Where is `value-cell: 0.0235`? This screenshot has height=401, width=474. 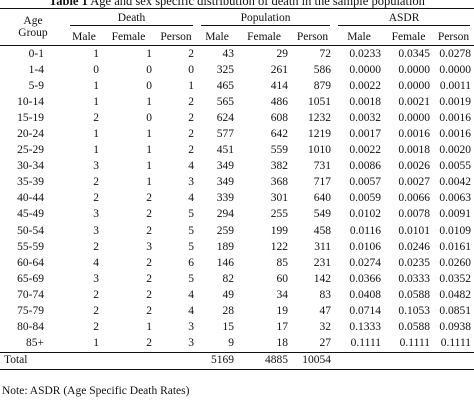 value-cell: 0.0235 is located at coordinates (414, 262).